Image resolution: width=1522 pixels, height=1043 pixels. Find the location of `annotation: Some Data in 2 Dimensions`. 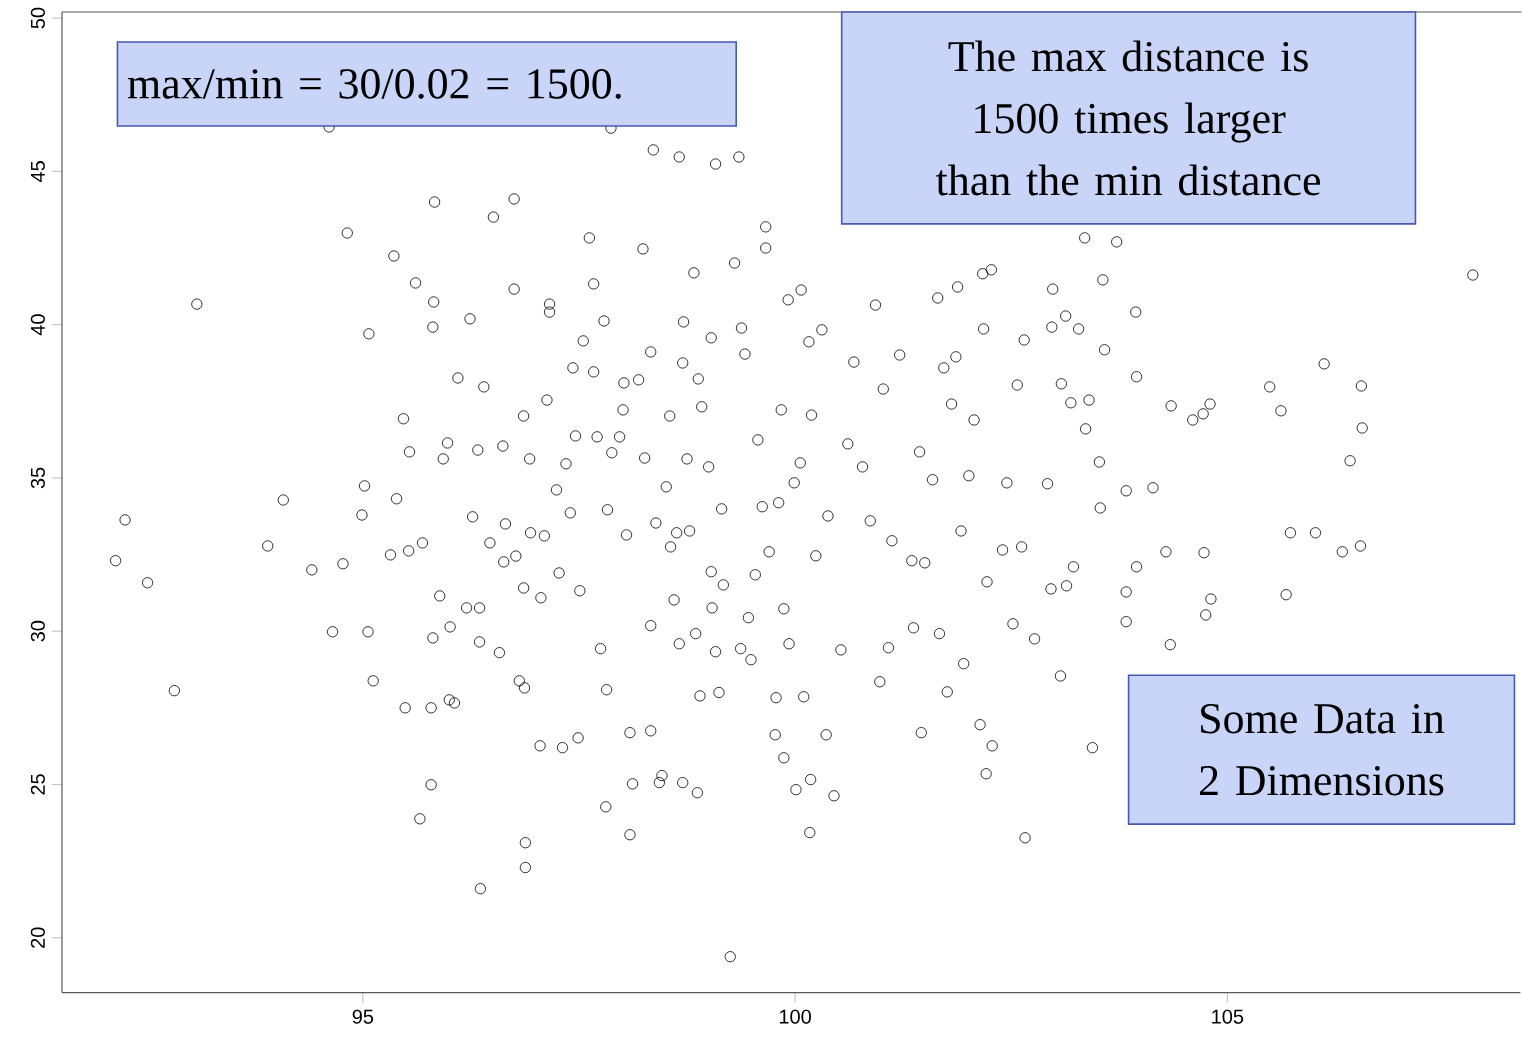

annotation: Some Data in 2 Dimensions is located at coordinates (1322, 750).